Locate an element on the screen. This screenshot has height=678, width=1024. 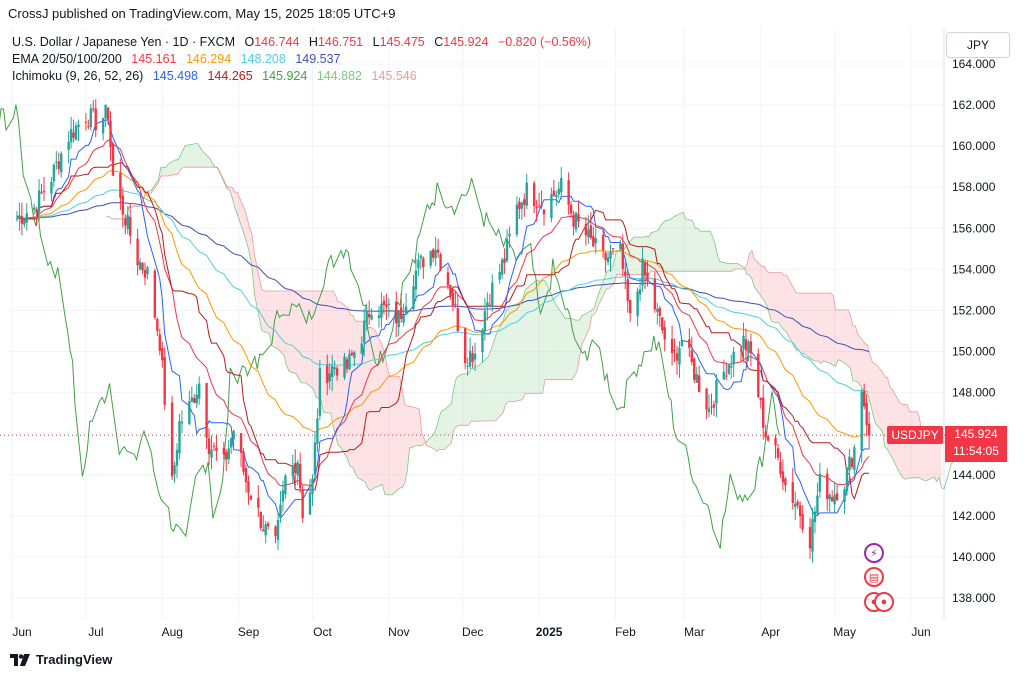
earnings-event-icon-2: ● is located at coordinates (884, 602).